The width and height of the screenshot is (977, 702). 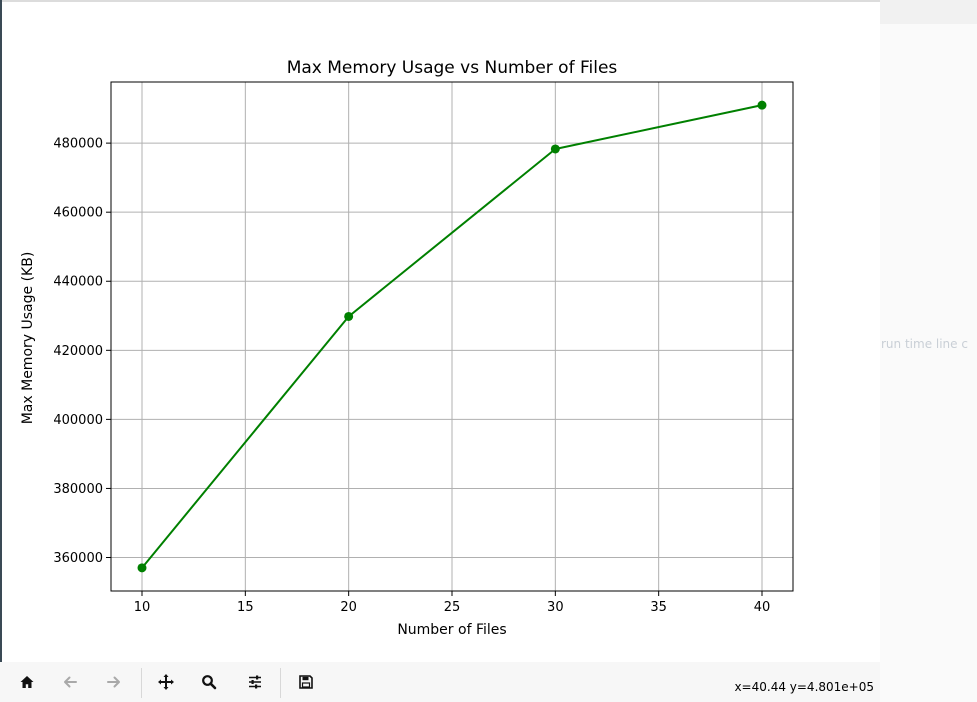 I want to click on y-tick-label: 440000, so click(x=78, y=282).